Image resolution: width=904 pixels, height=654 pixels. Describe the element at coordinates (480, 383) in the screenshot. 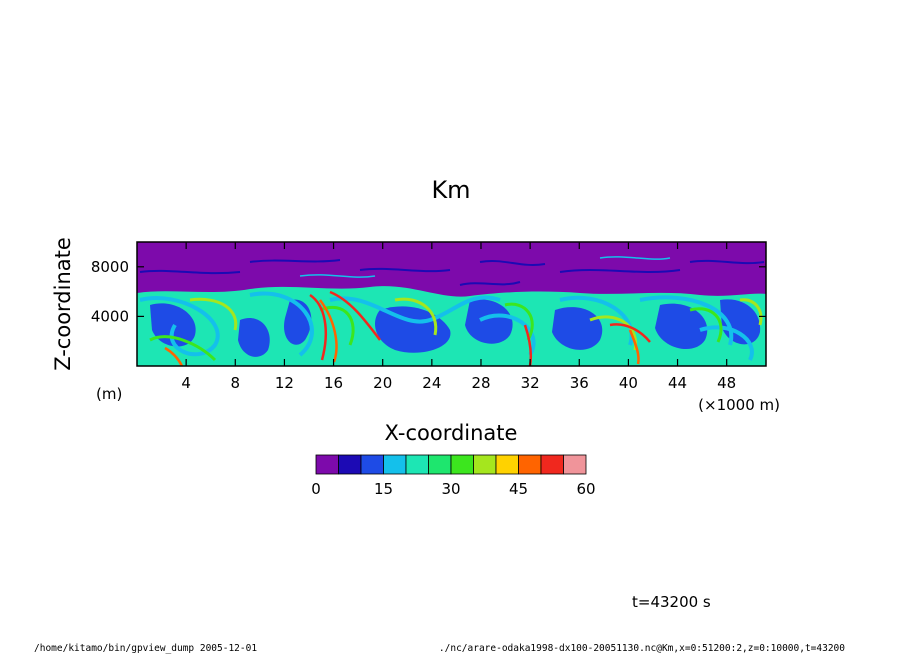

I see `x-tick-label: 28` at that location.